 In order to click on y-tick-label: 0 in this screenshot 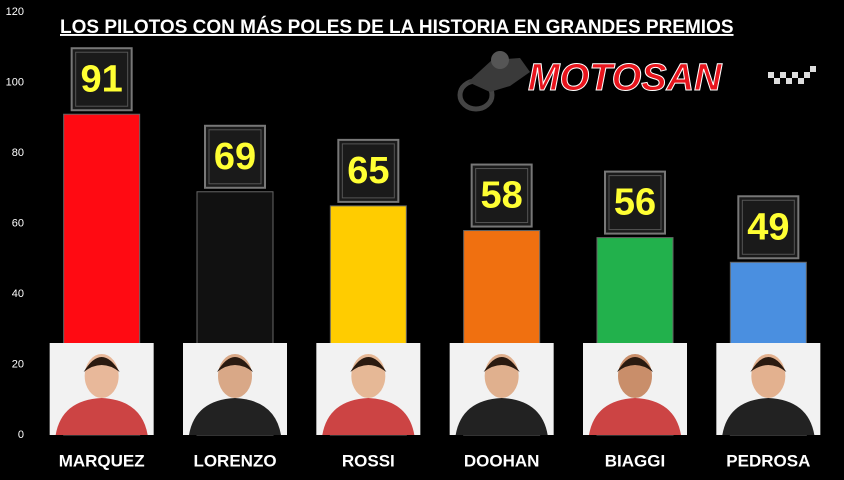, I will do `click(21, 435)`.